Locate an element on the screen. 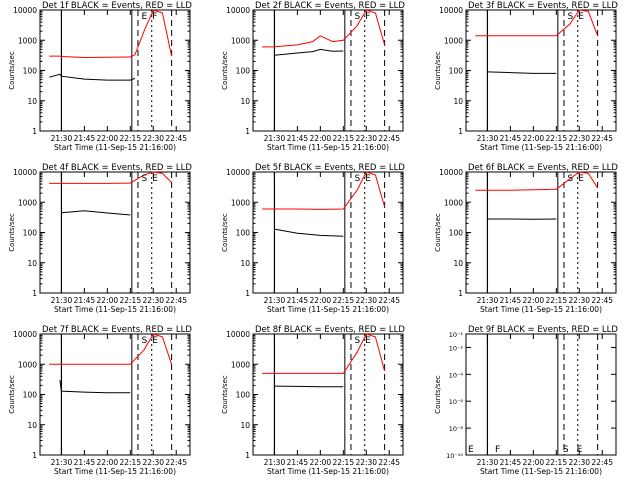 This screenshot has width=640, height=480. panel-title: Det 5f BLACK = Events, RED = LLD is located at coordinates (330, 168).